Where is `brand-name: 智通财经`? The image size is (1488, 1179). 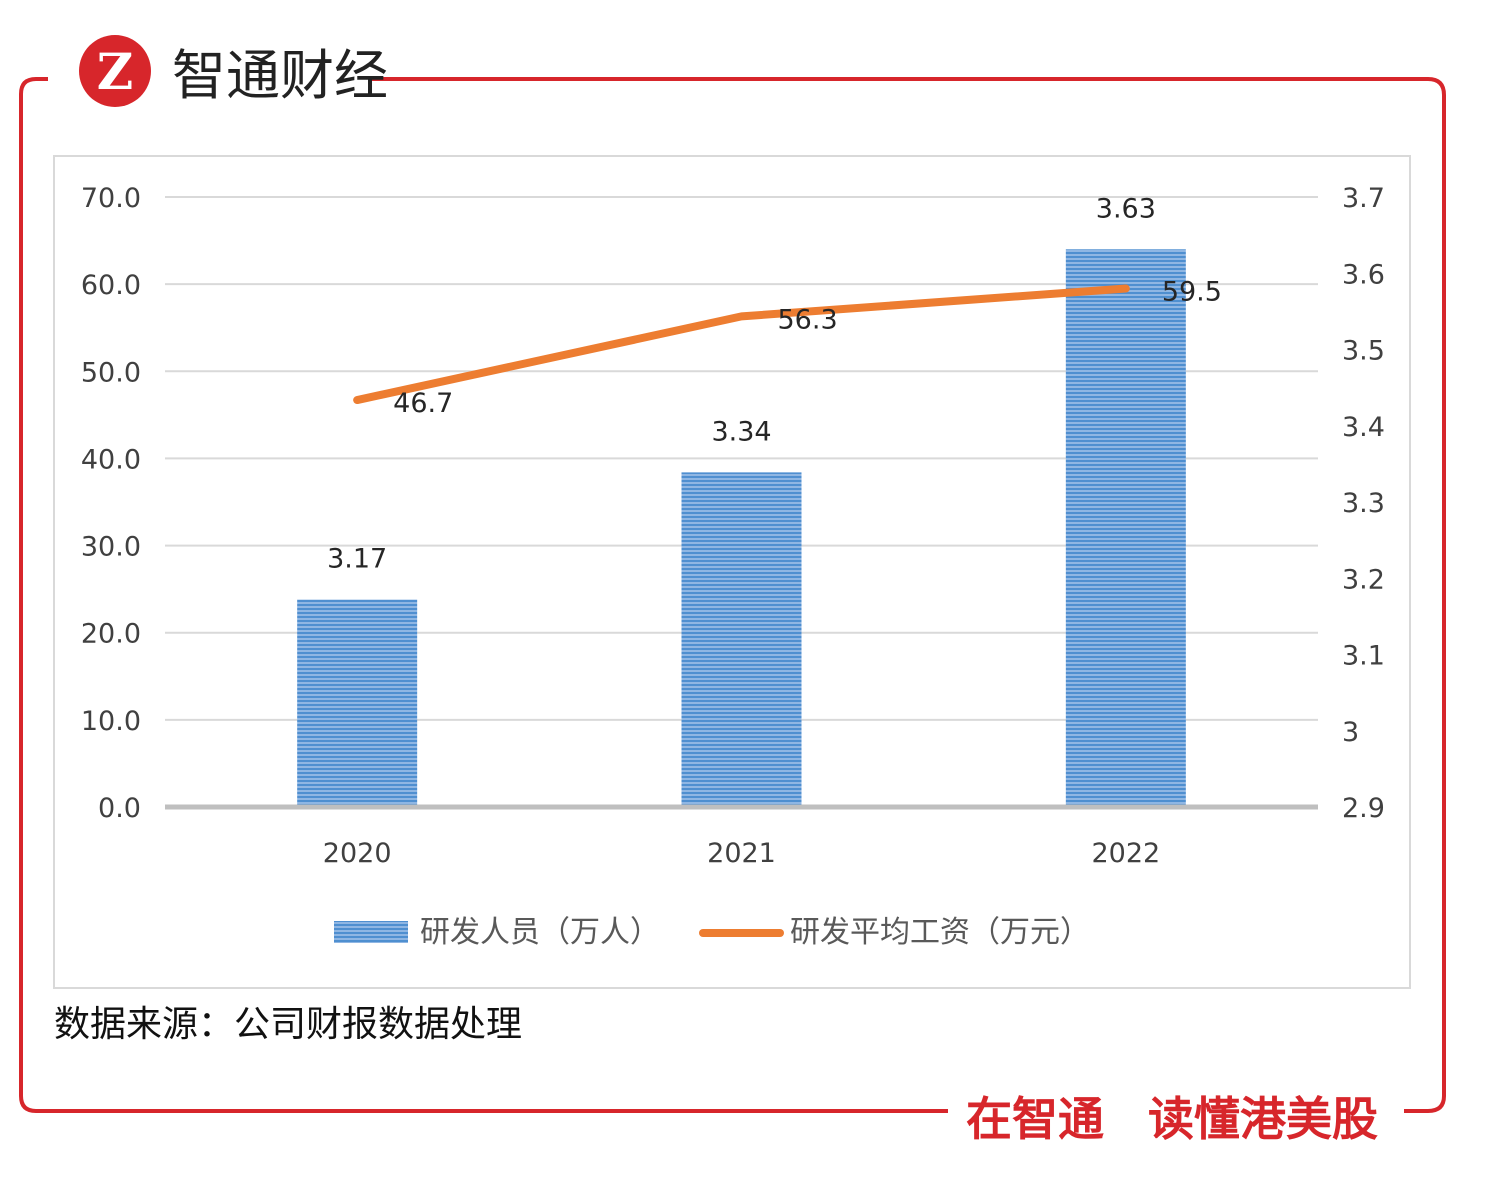
brand-name: 智通财经 is located at coordinates (280, 75).